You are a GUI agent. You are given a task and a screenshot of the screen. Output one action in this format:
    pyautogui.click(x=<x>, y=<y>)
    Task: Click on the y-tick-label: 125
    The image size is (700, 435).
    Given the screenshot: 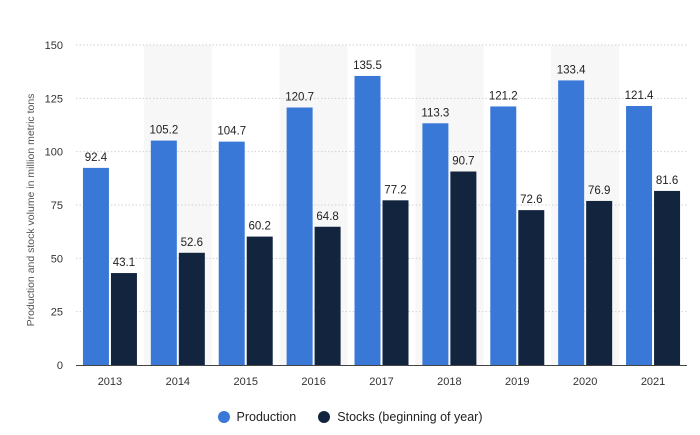 What is the action you would take?
    pyautogui.click(x=54, y=99)
    